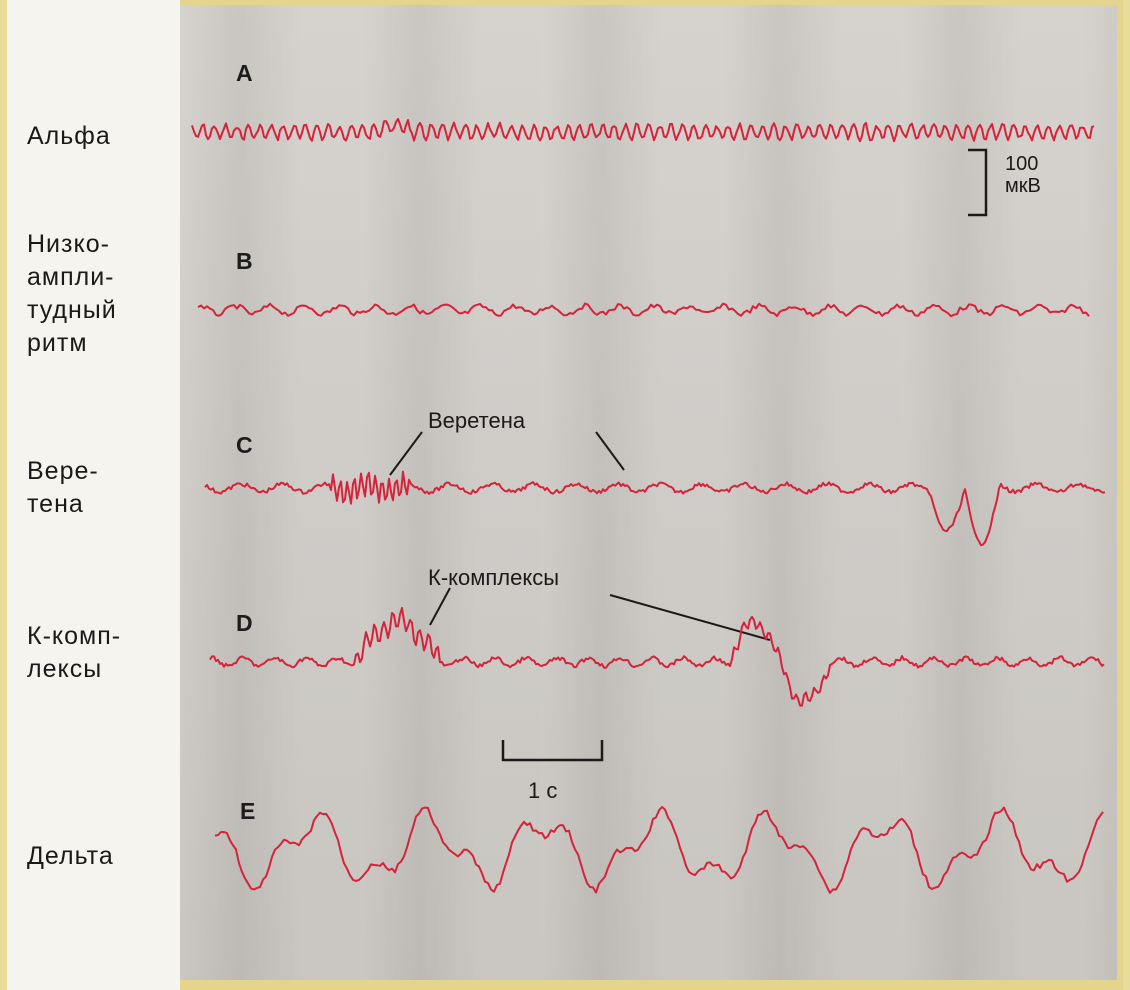 The image size is (1130, 990). Describe the element at coordinates (244, 623) in the screenshot. I see `trace-letter-d: D` at that location.